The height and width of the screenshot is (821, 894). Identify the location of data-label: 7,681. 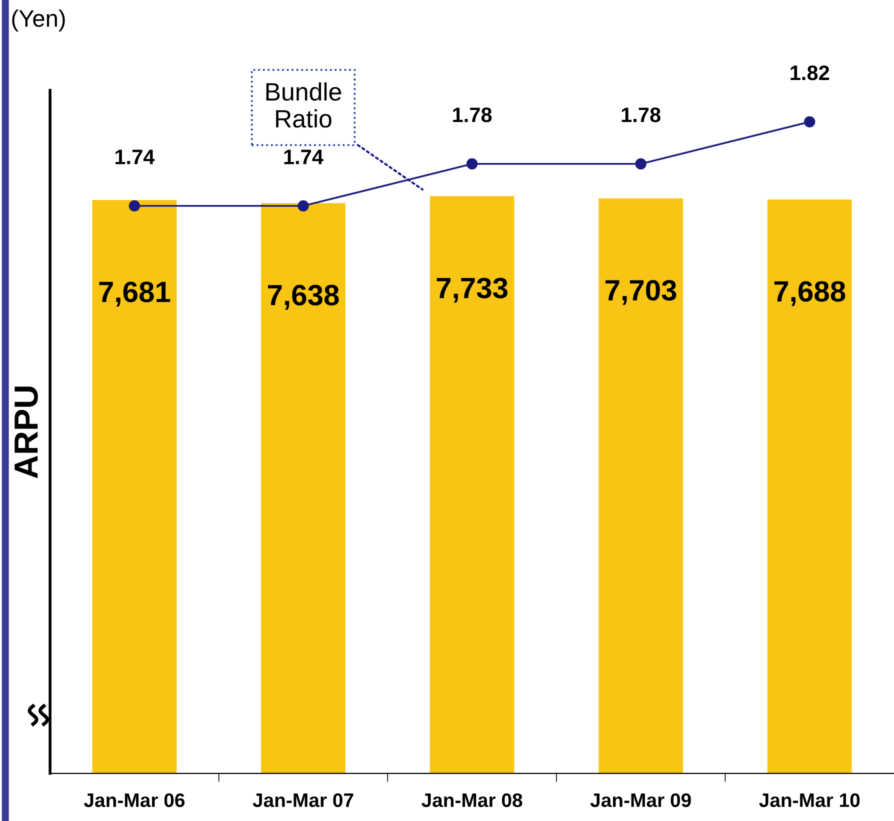
(134, 294).